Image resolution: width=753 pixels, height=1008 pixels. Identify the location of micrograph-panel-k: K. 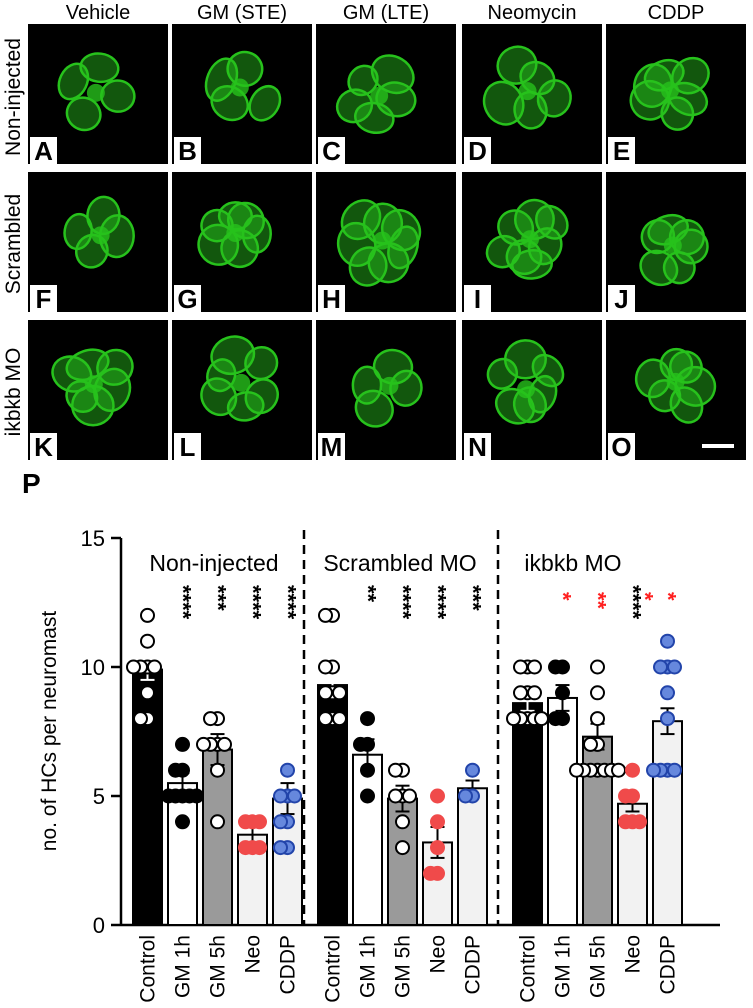
(98, 390).